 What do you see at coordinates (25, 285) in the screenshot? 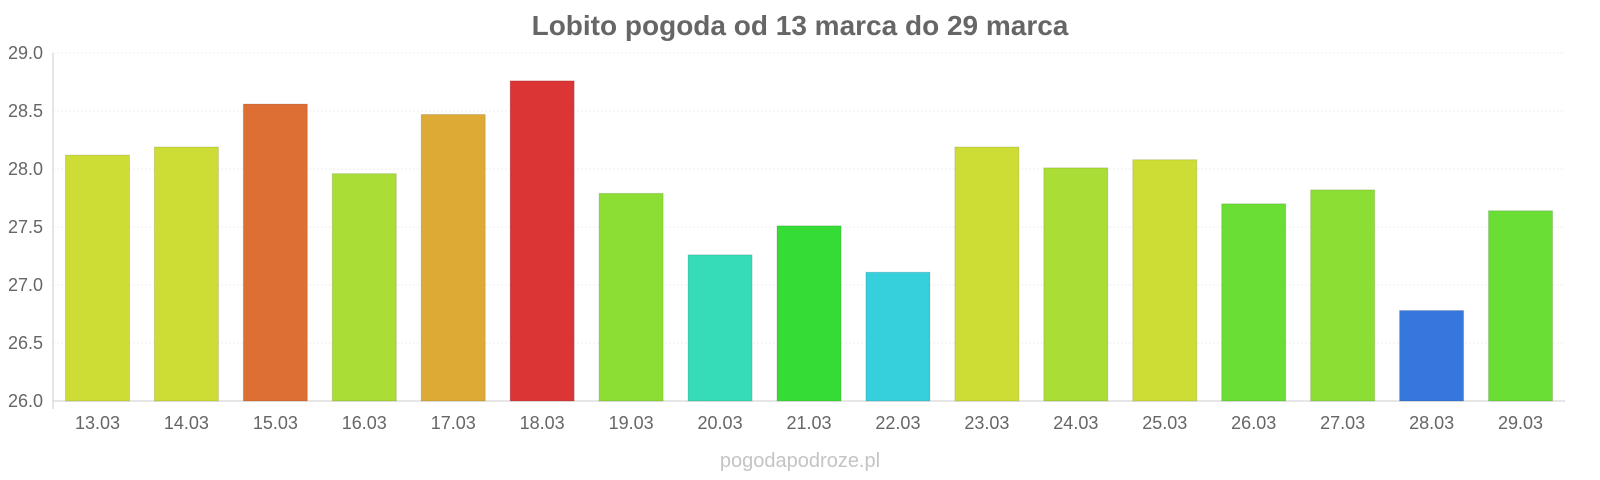
I see `y-tick-label: 27.0` at bounding box center [25, 285].